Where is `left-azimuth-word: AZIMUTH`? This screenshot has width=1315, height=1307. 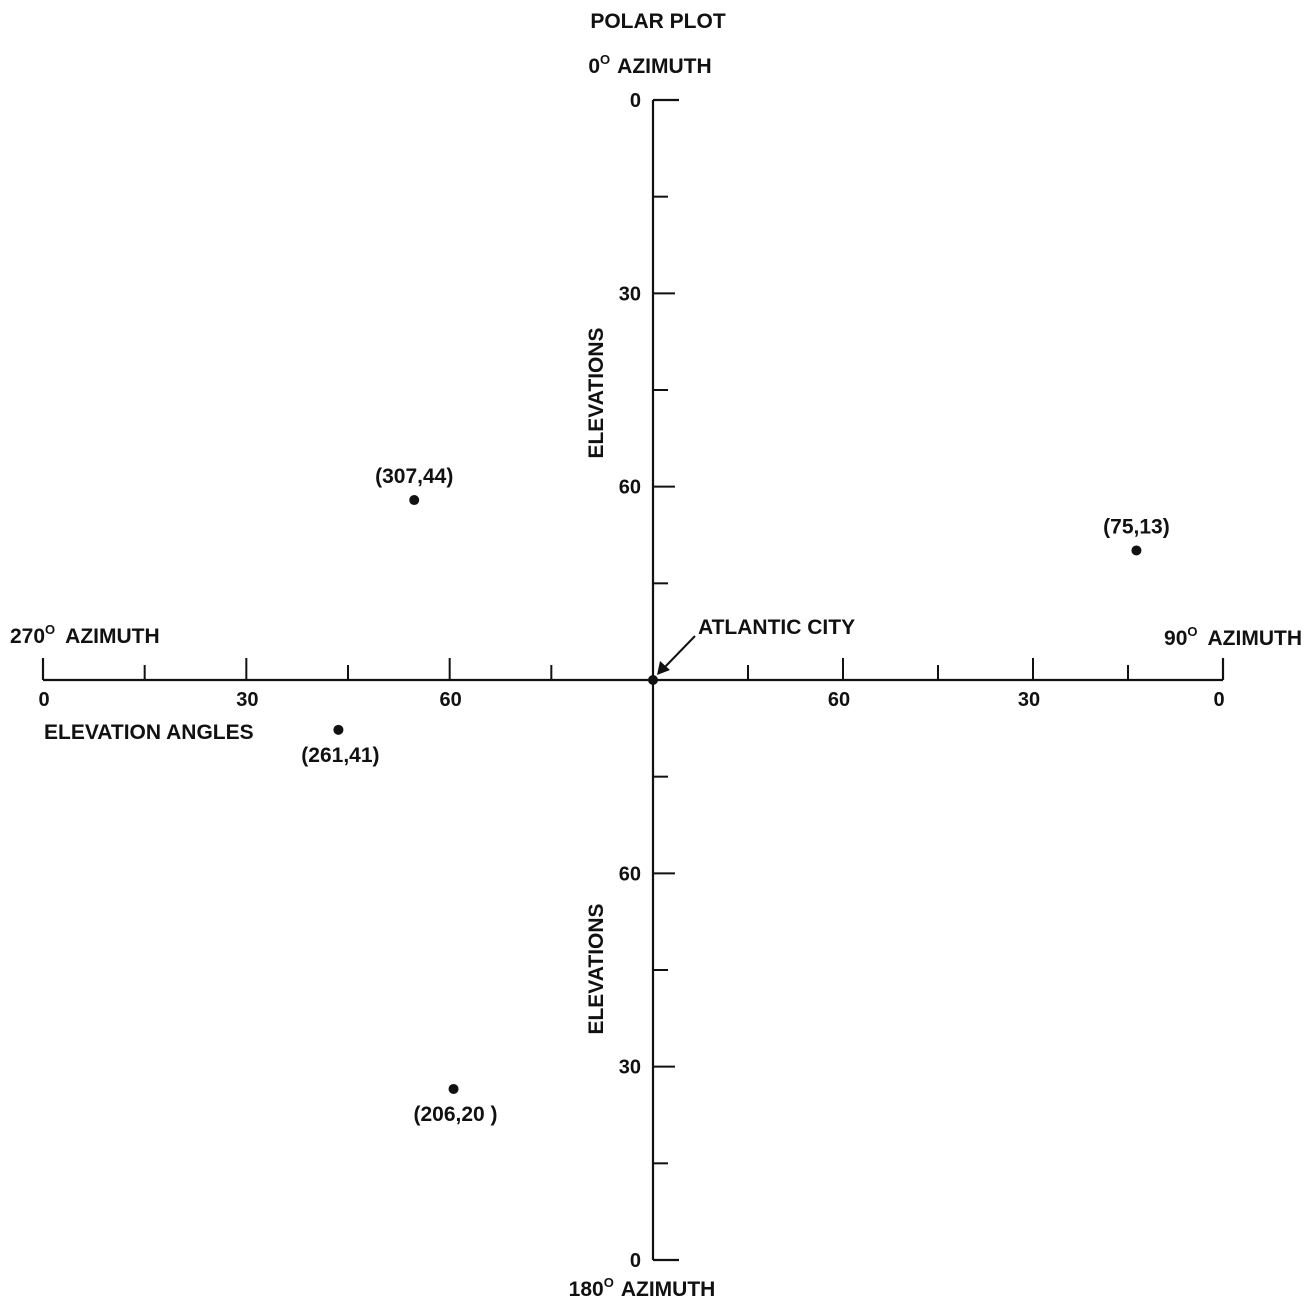 left-azimuth-word: AZIMUTH is located at coordinates (112, 636).